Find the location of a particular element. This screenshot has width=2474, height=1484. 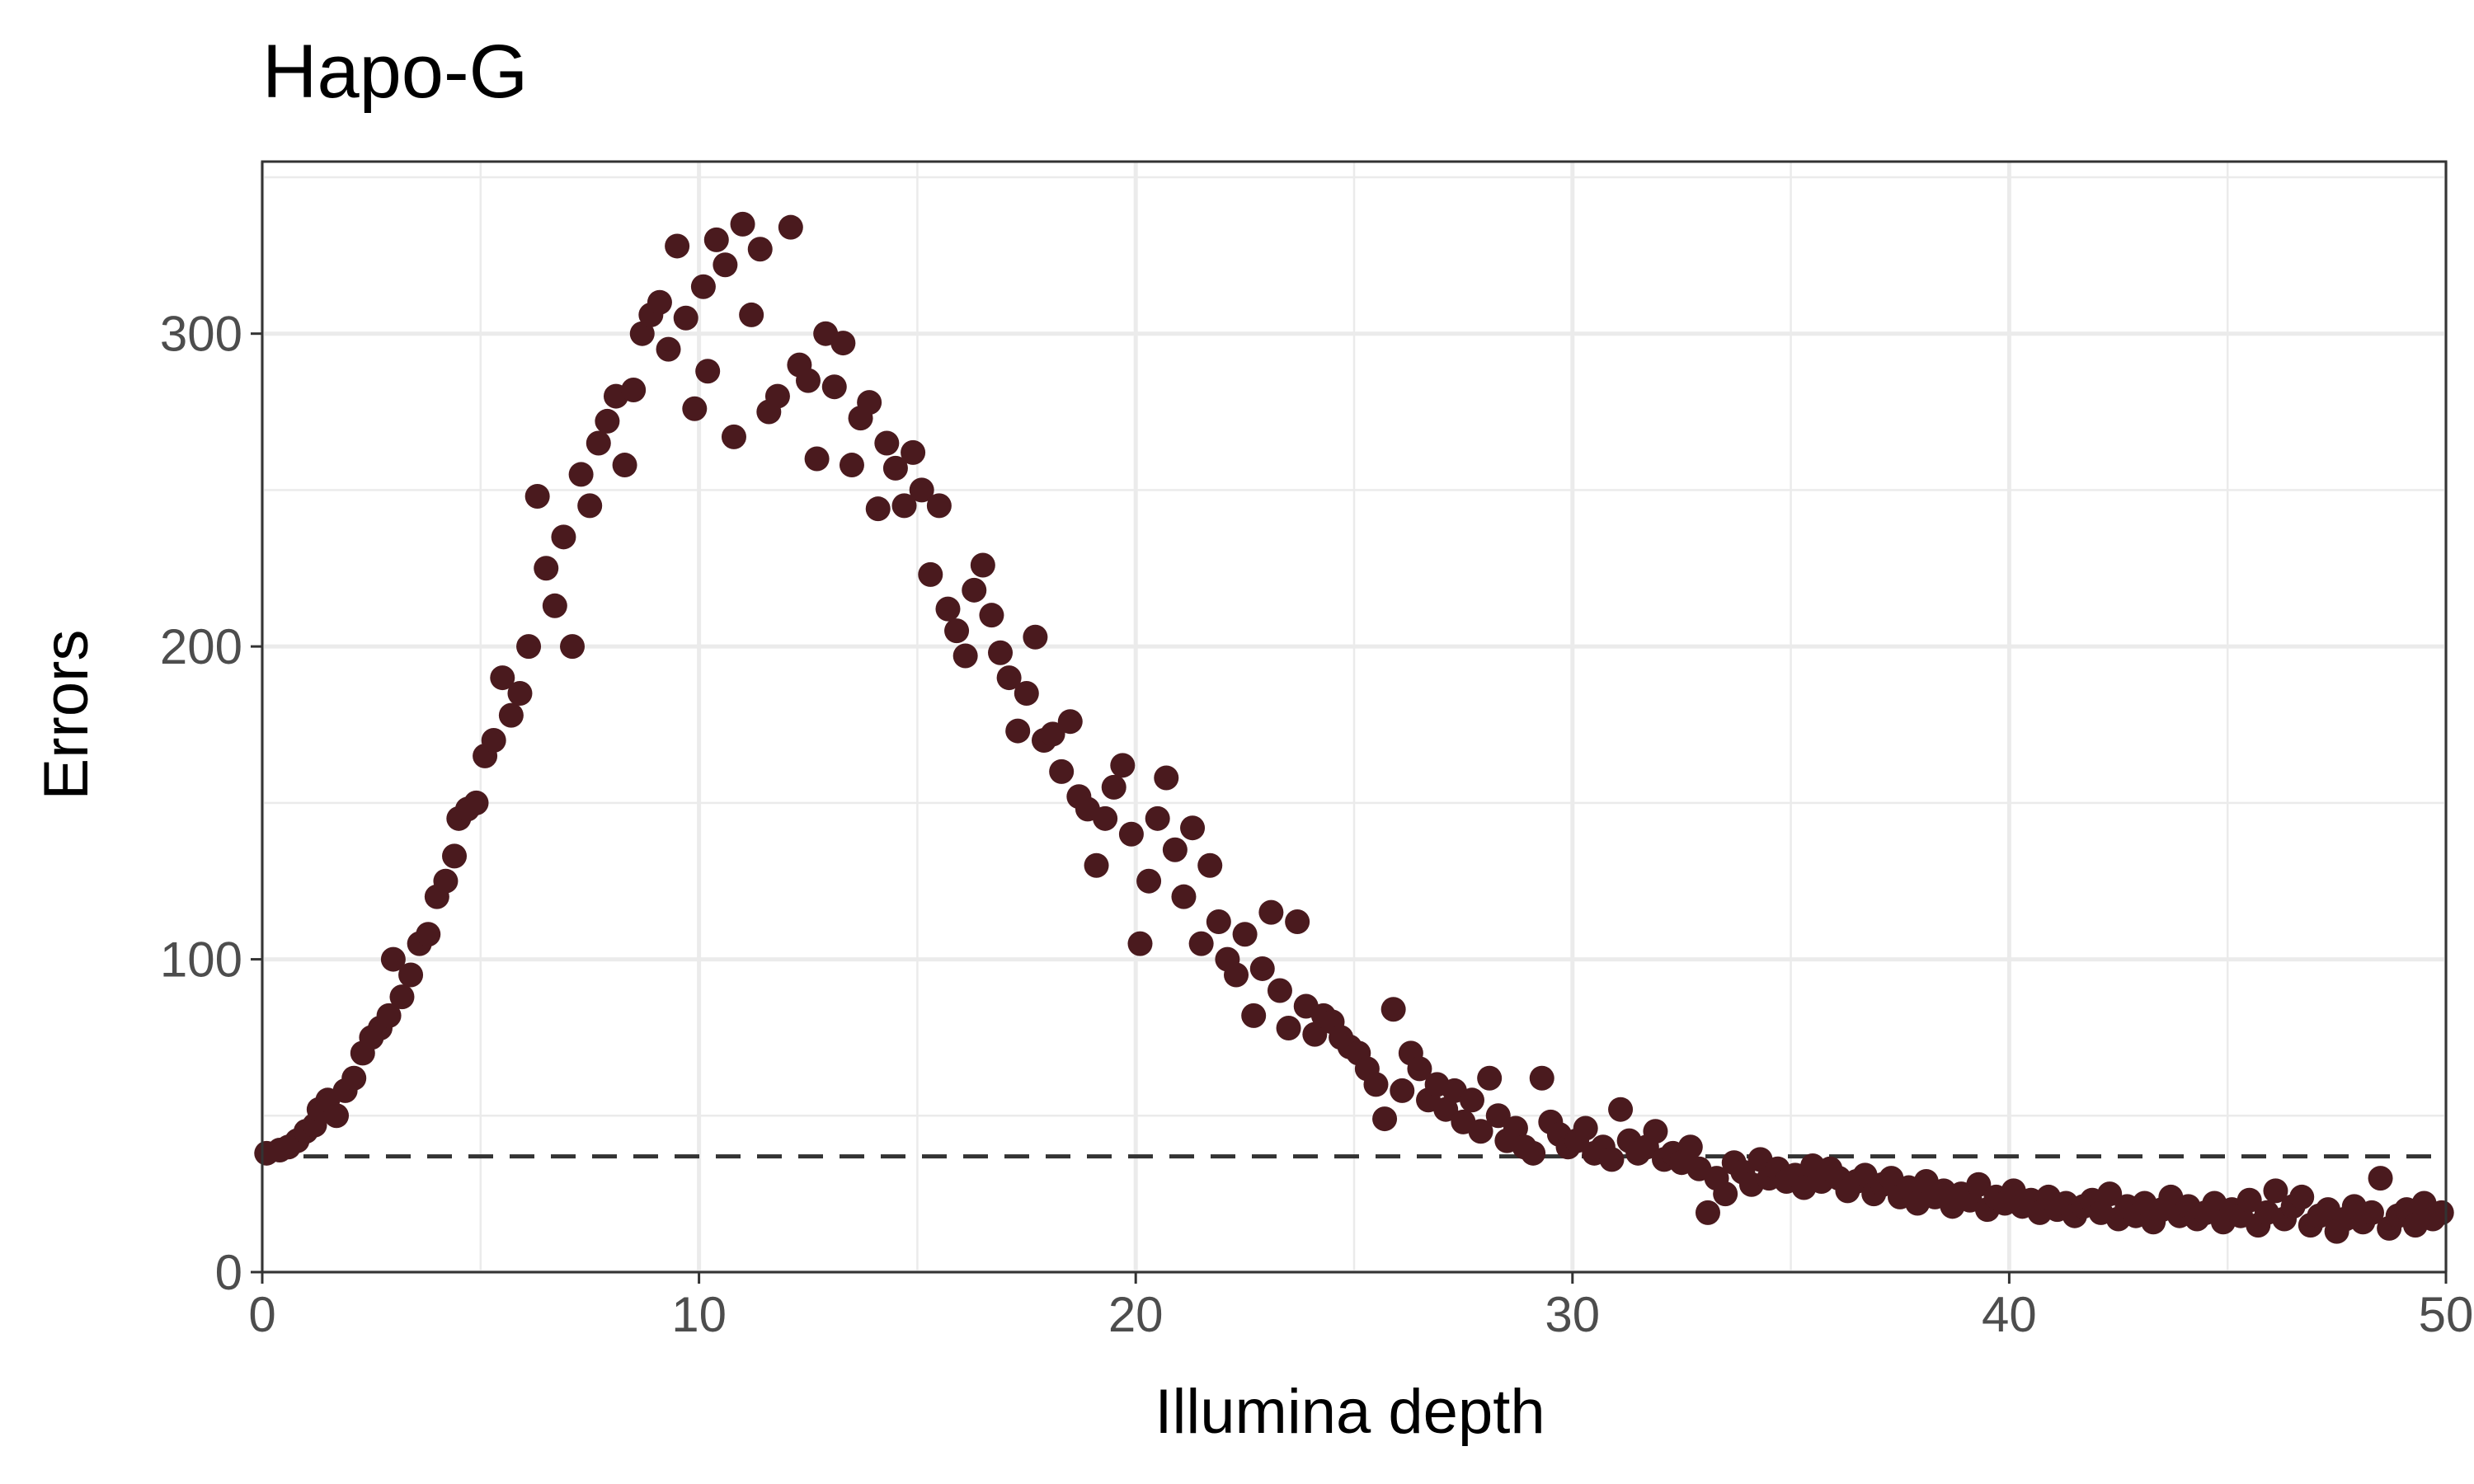

chart-title: Hapo-G is located at coordinates (395, 72).